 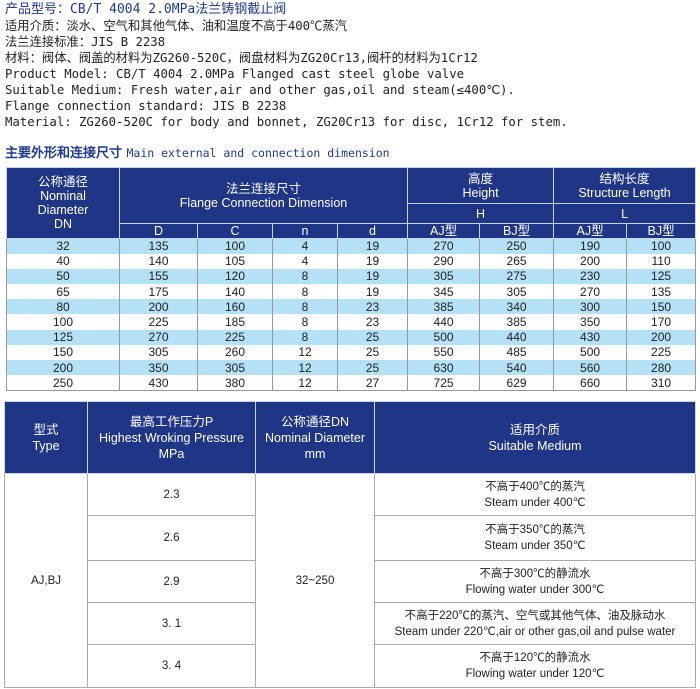 I want to click on table-cell: 80, so click(x=63, y=307).